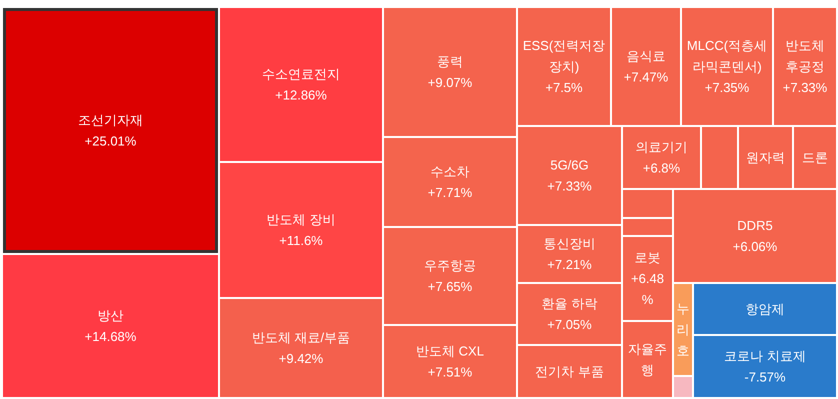 This screenshot has width=838, height=399. Describe the element at coordinates (564, 56) in the screenshot. I see `category-label: ESS(전력저장 장치)` at that location.